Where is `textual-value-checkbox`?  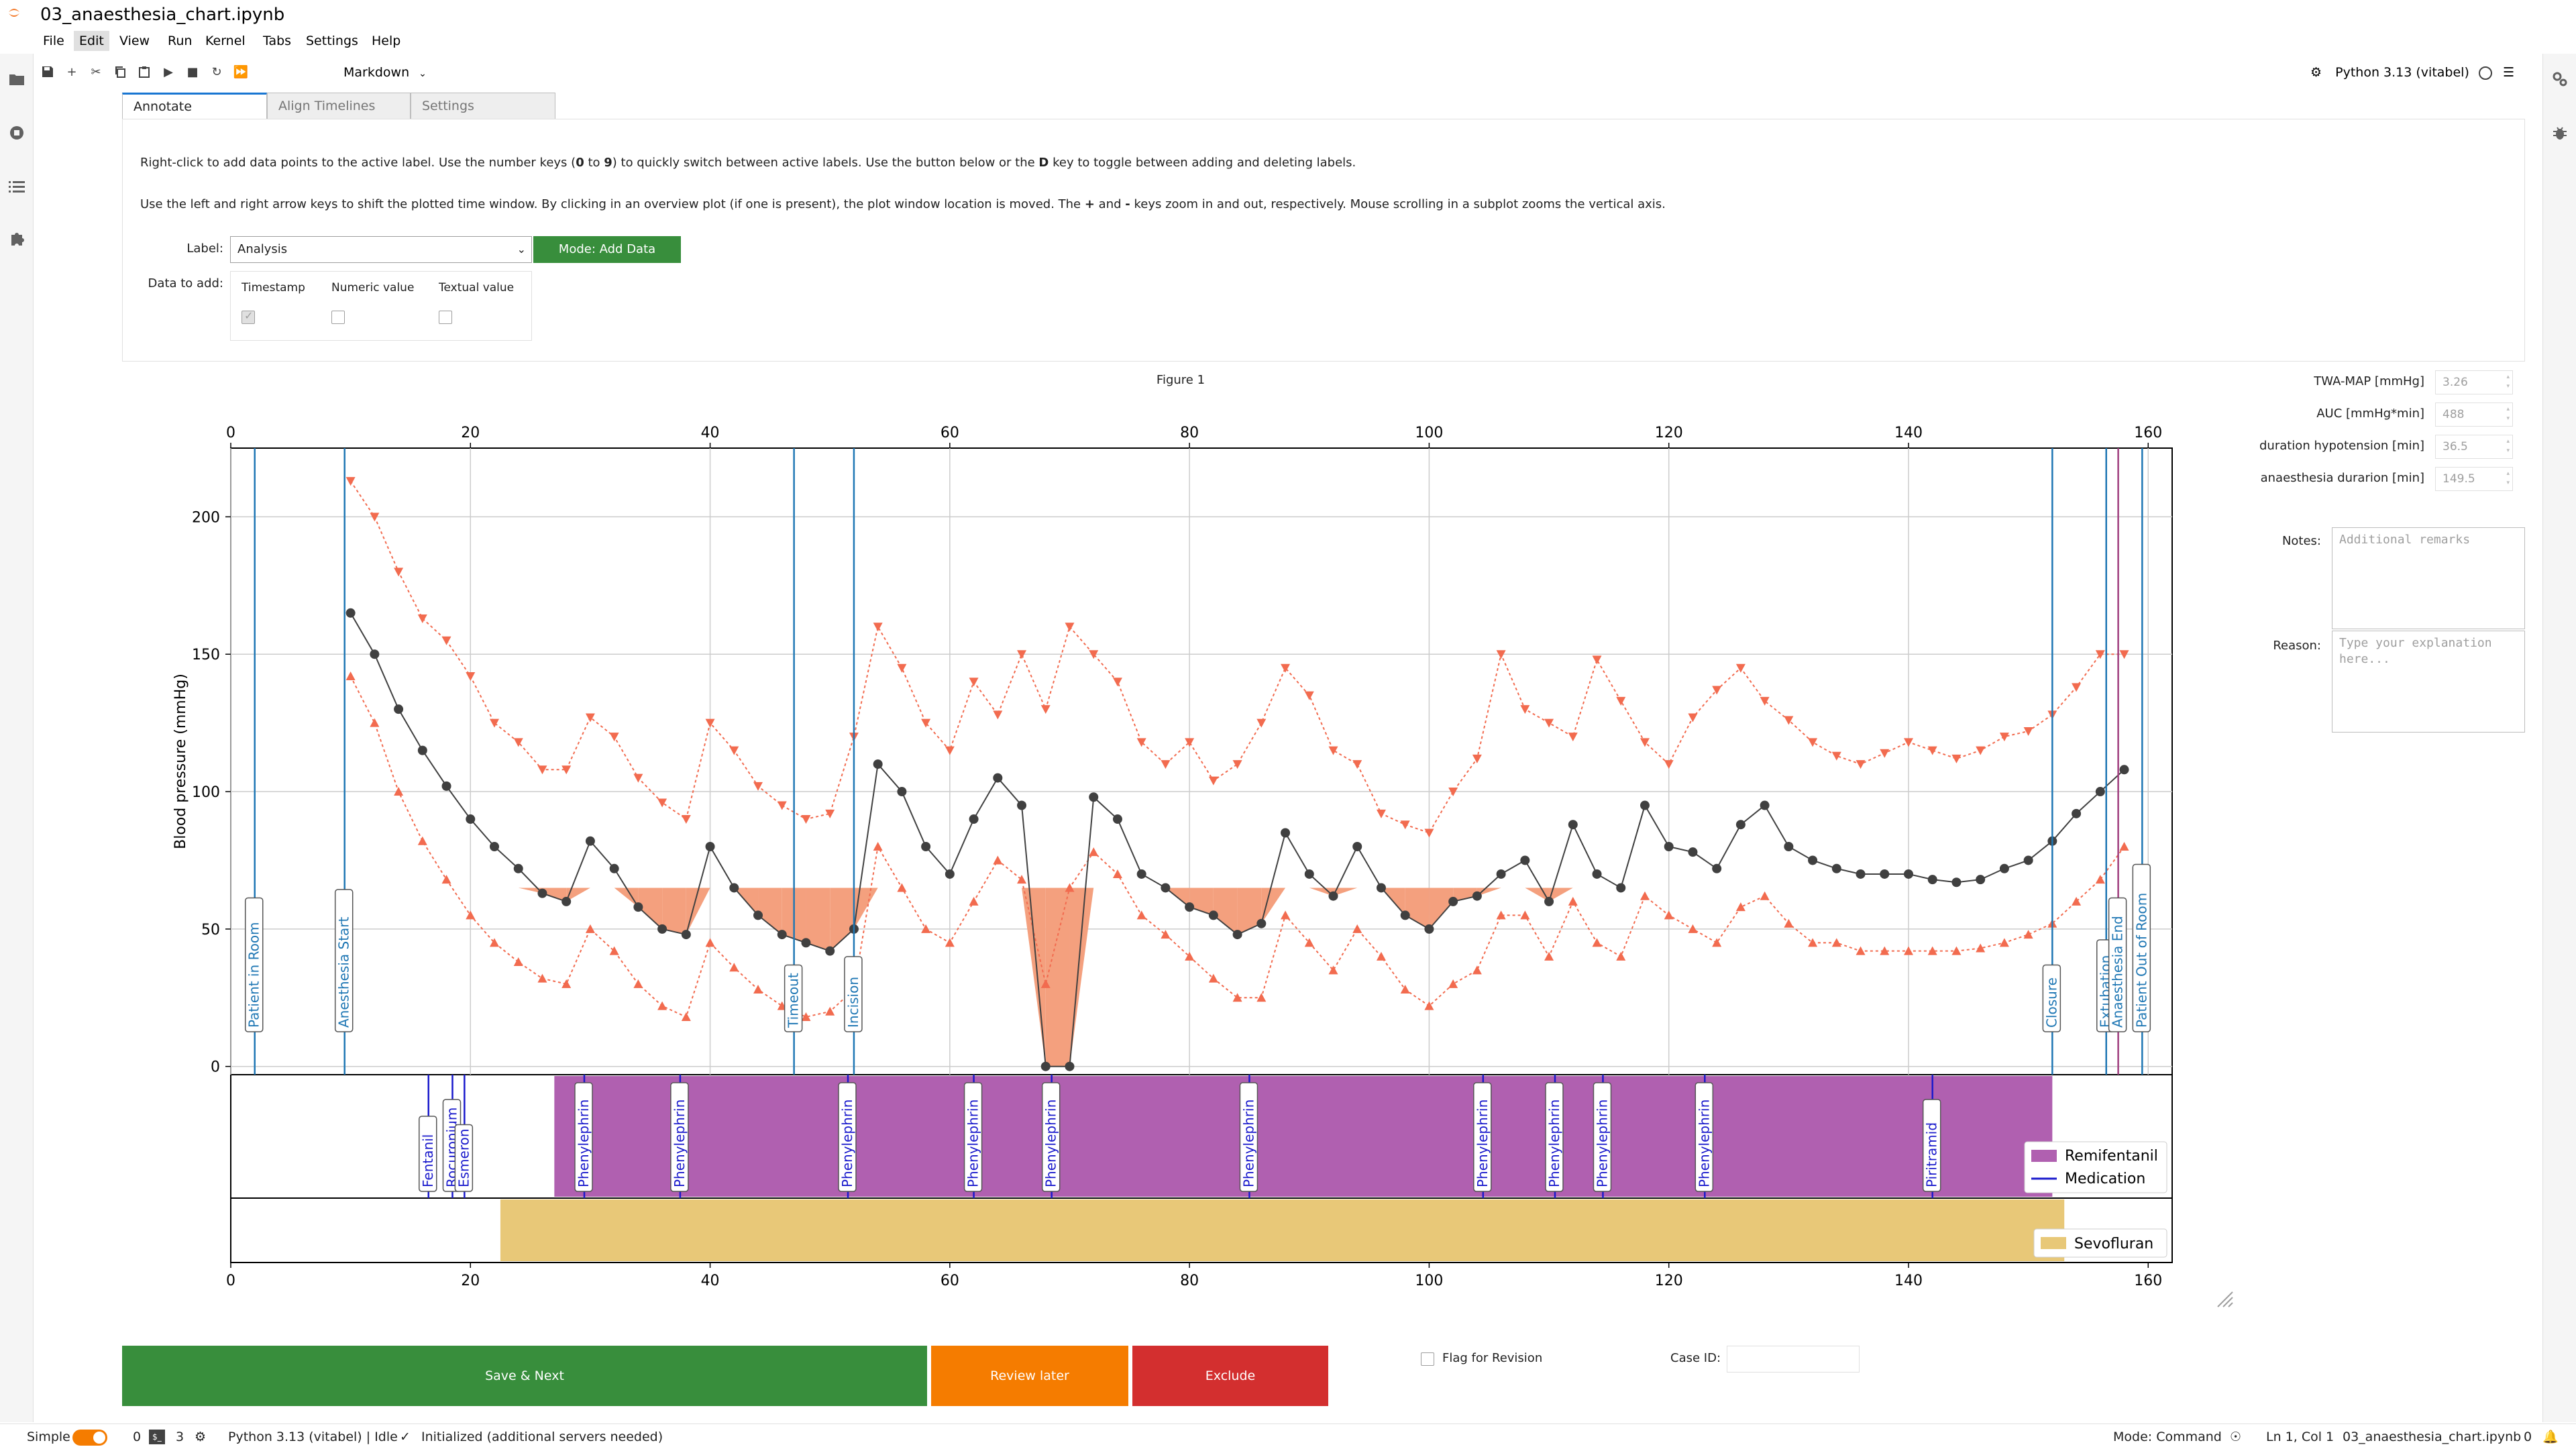 textual-value-checkbox is located at coordinates (445, 317).